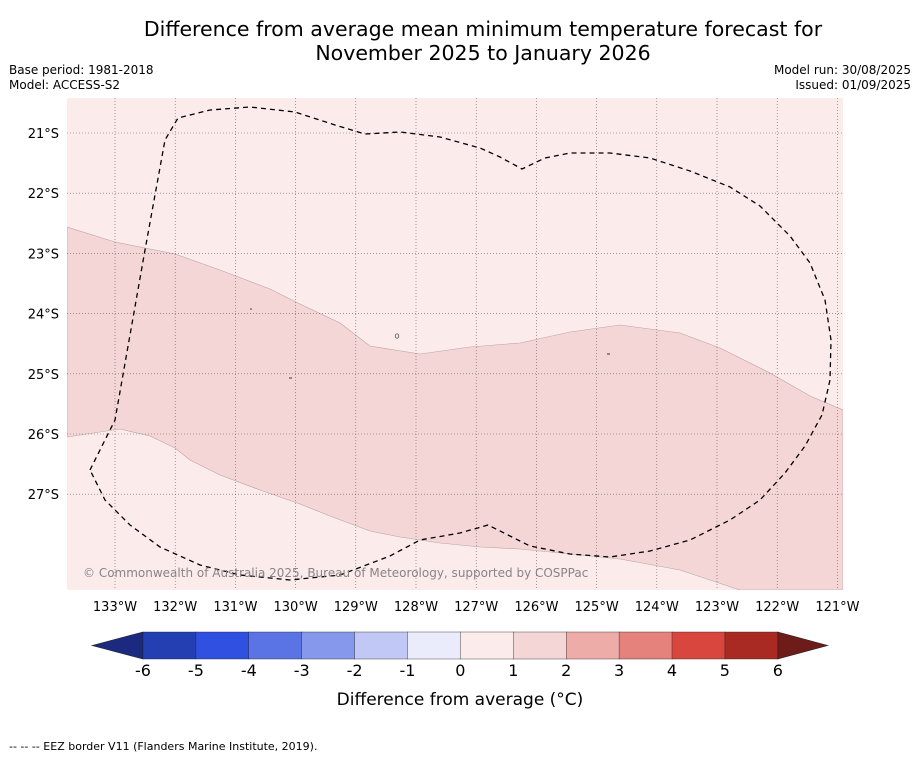  What do you see at coordinates (566, 670) in the screenshot?
I see `colorbar-tick-label: 2` at bounding box center [566, 670].